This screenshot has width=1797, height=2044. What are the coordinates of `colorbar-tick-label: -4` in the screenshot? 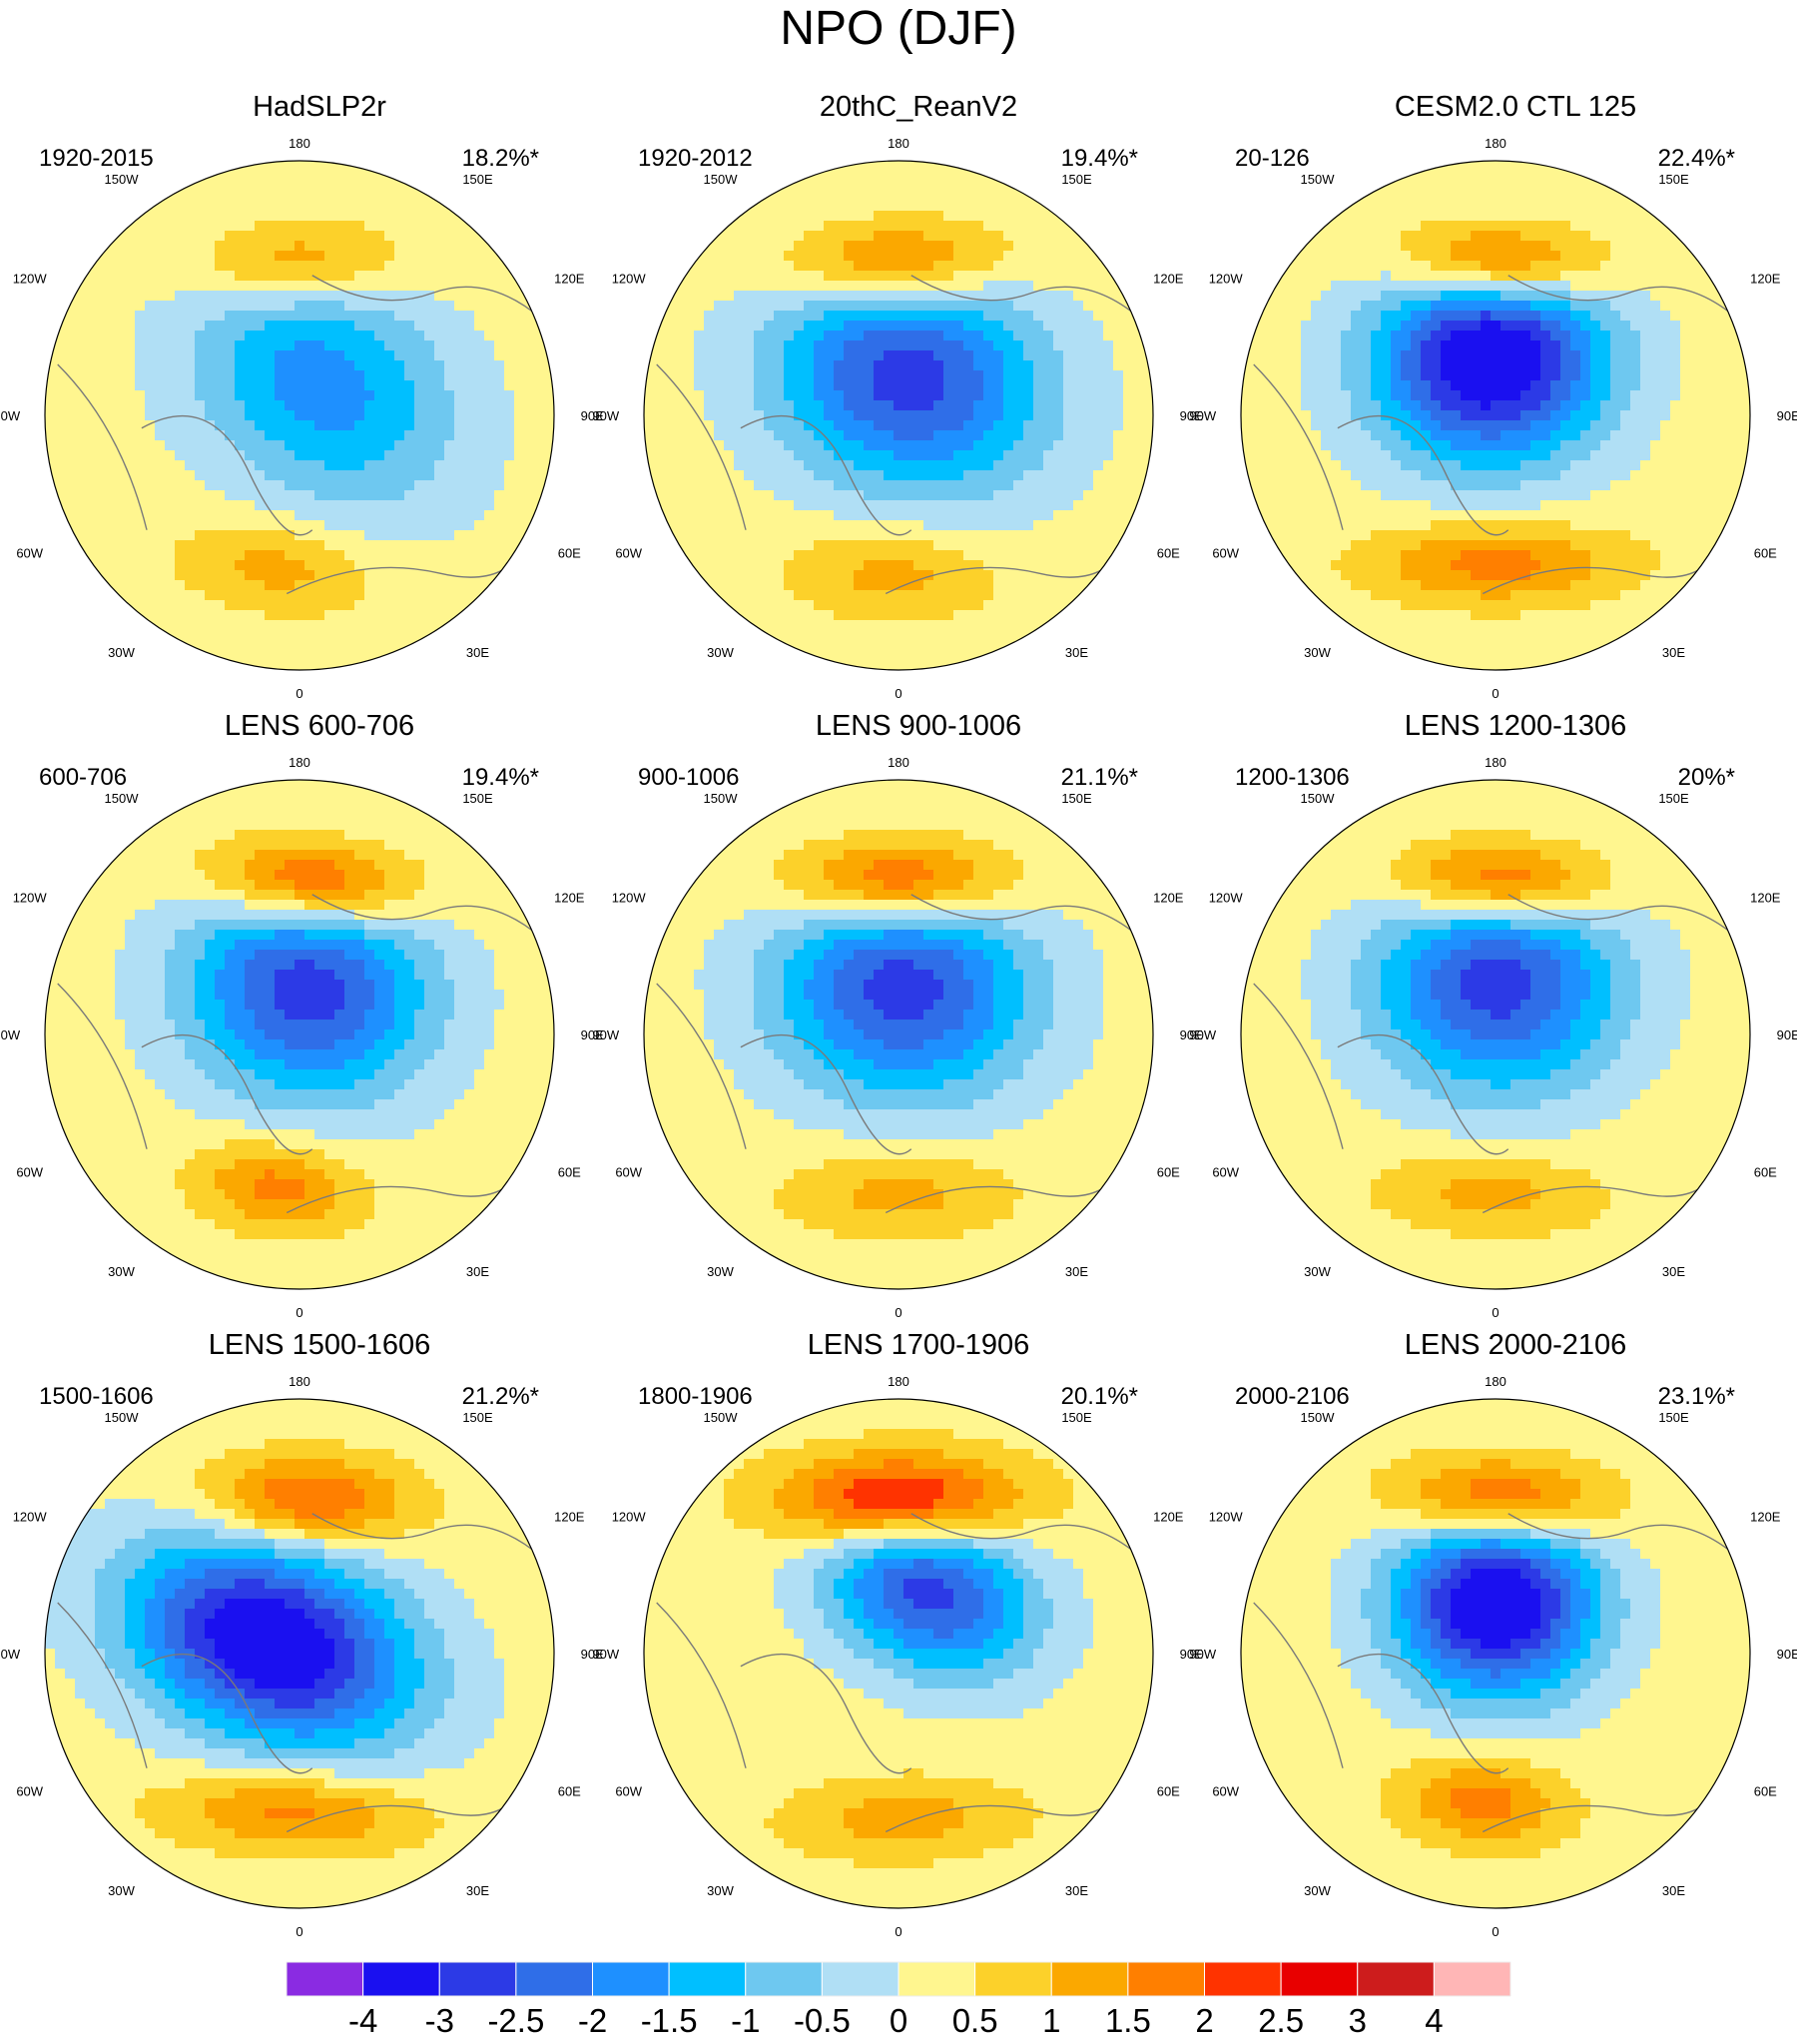 It's located at (362, 2020).